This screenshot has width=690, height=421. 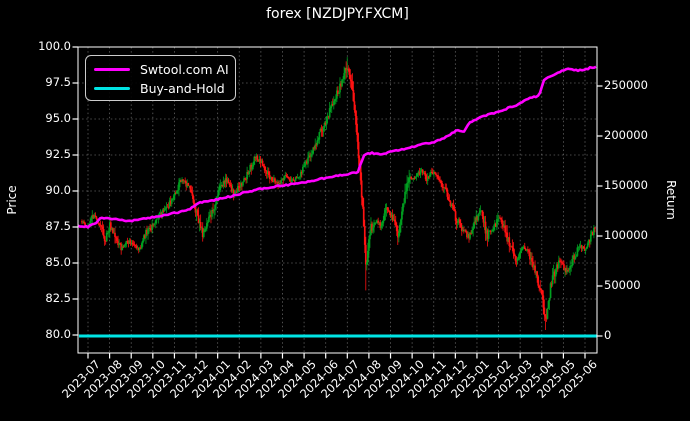 What do you see at coordinates (12, 200) in the screenshot?
I see `y-axis-label-price: Price` at bounding box center [12, 200].